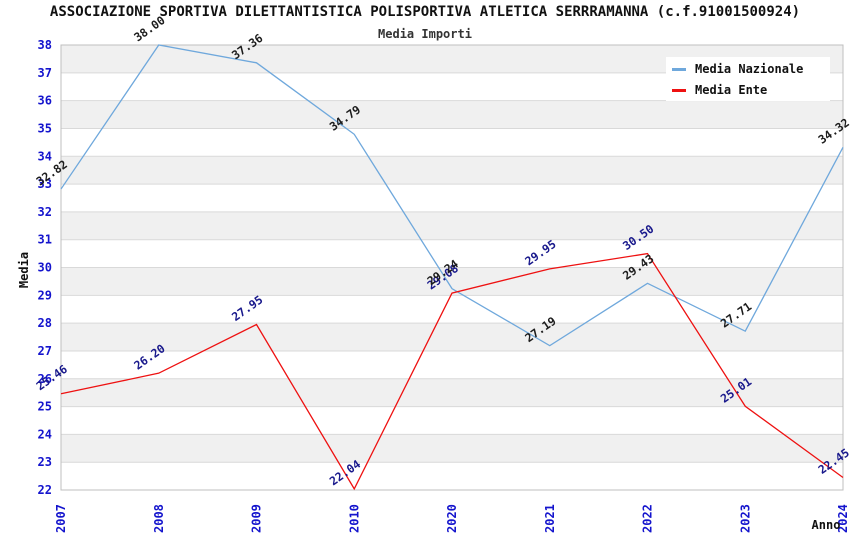 The height and width of the screenshot is (550, 850). I want to click on legend-label: Media Nazionale, so click(749, 69).